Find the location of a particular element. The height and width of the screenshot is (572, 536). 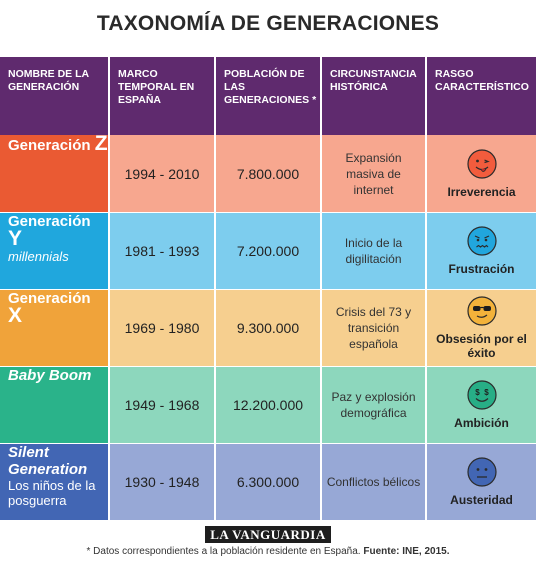

generation-name: Generación Y millennials is located at coordinates (54, 251).